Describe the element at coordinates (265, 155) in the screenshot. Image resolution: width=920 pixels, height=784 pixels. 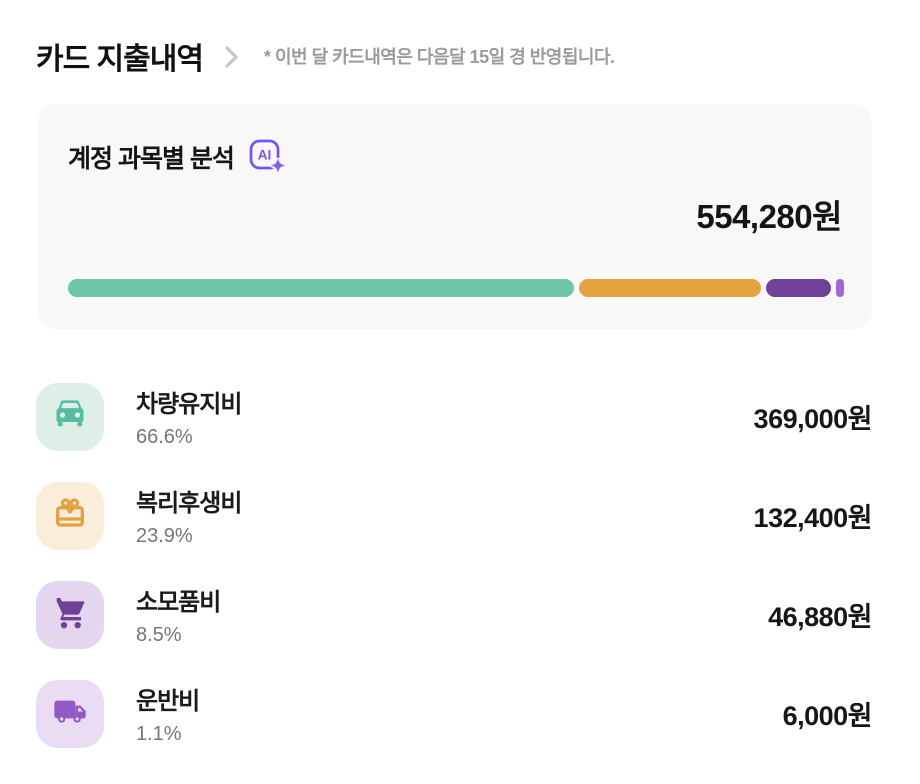
I see `svg-text: AI` at that location.